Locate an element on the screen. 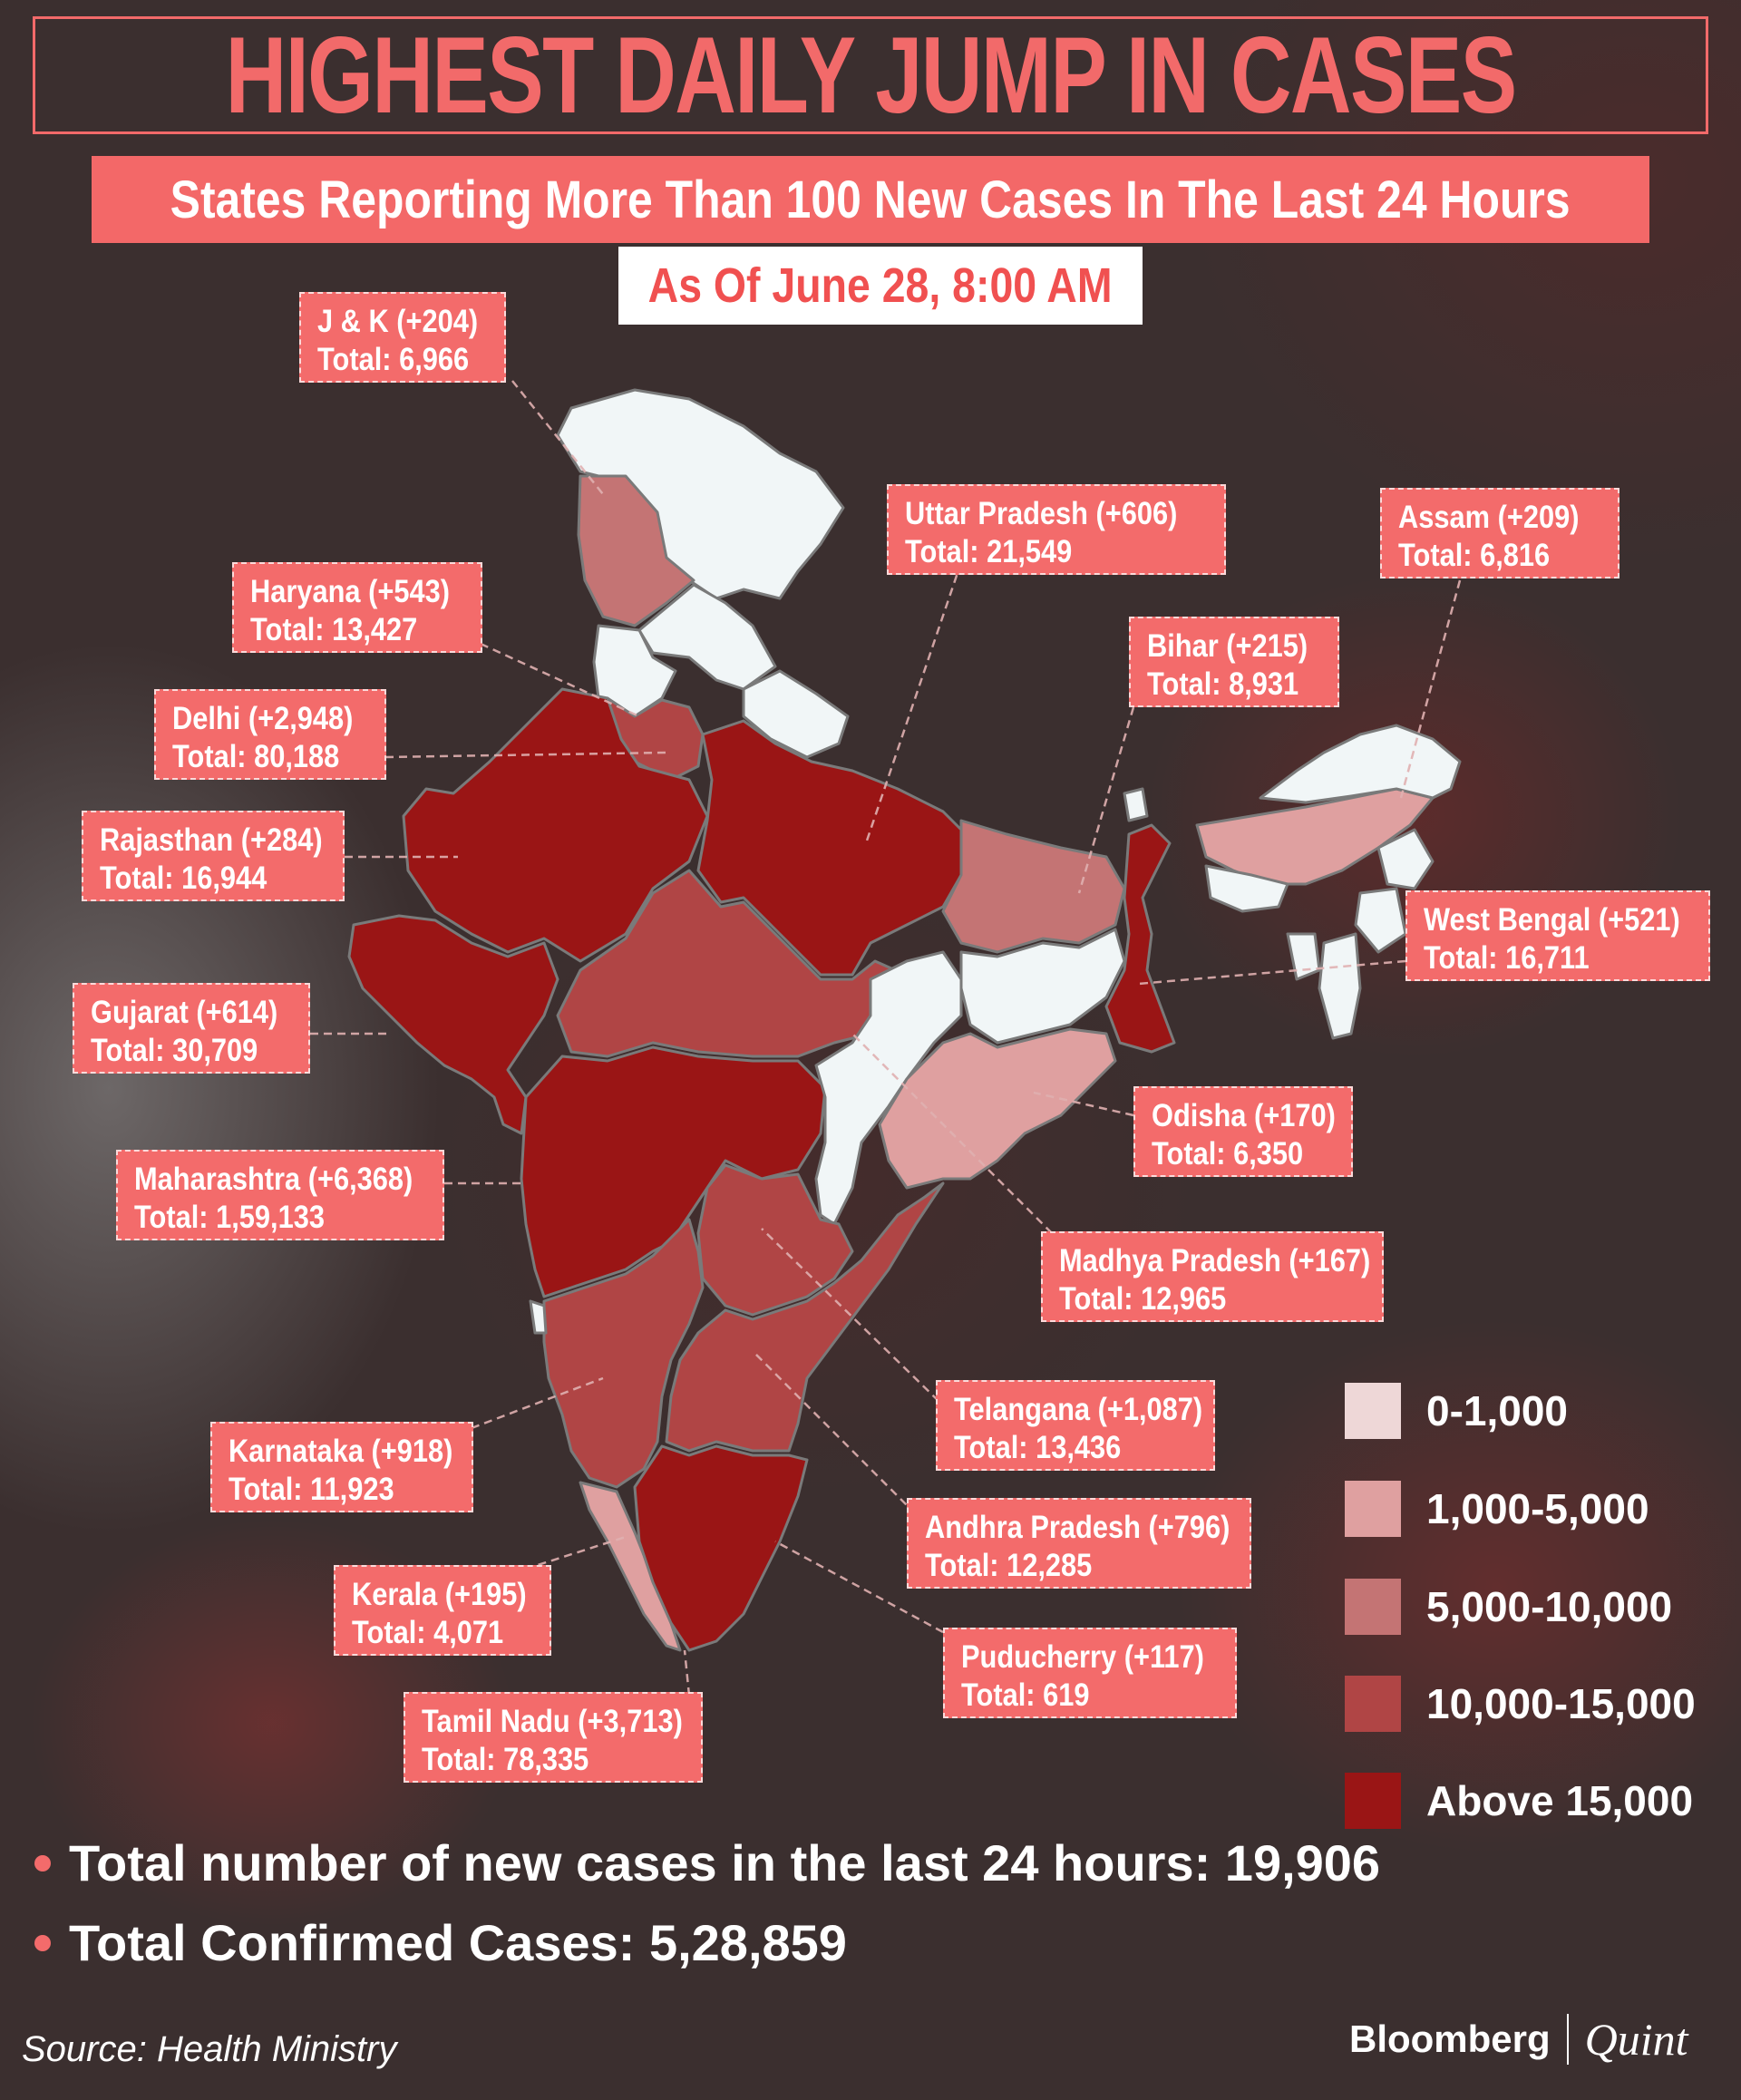 Image resolution: width=1741 pixels, height=2100 pixels. state-tripura is located at coordinates (1303, 956).